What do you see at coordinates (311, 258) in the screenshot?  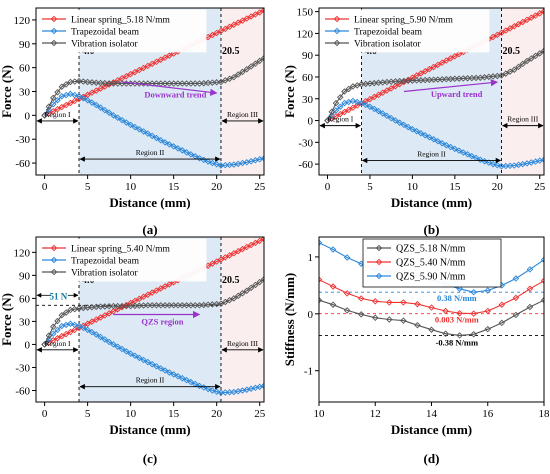 I see `y-tick-label: 1` at bounding box center [311, 258].